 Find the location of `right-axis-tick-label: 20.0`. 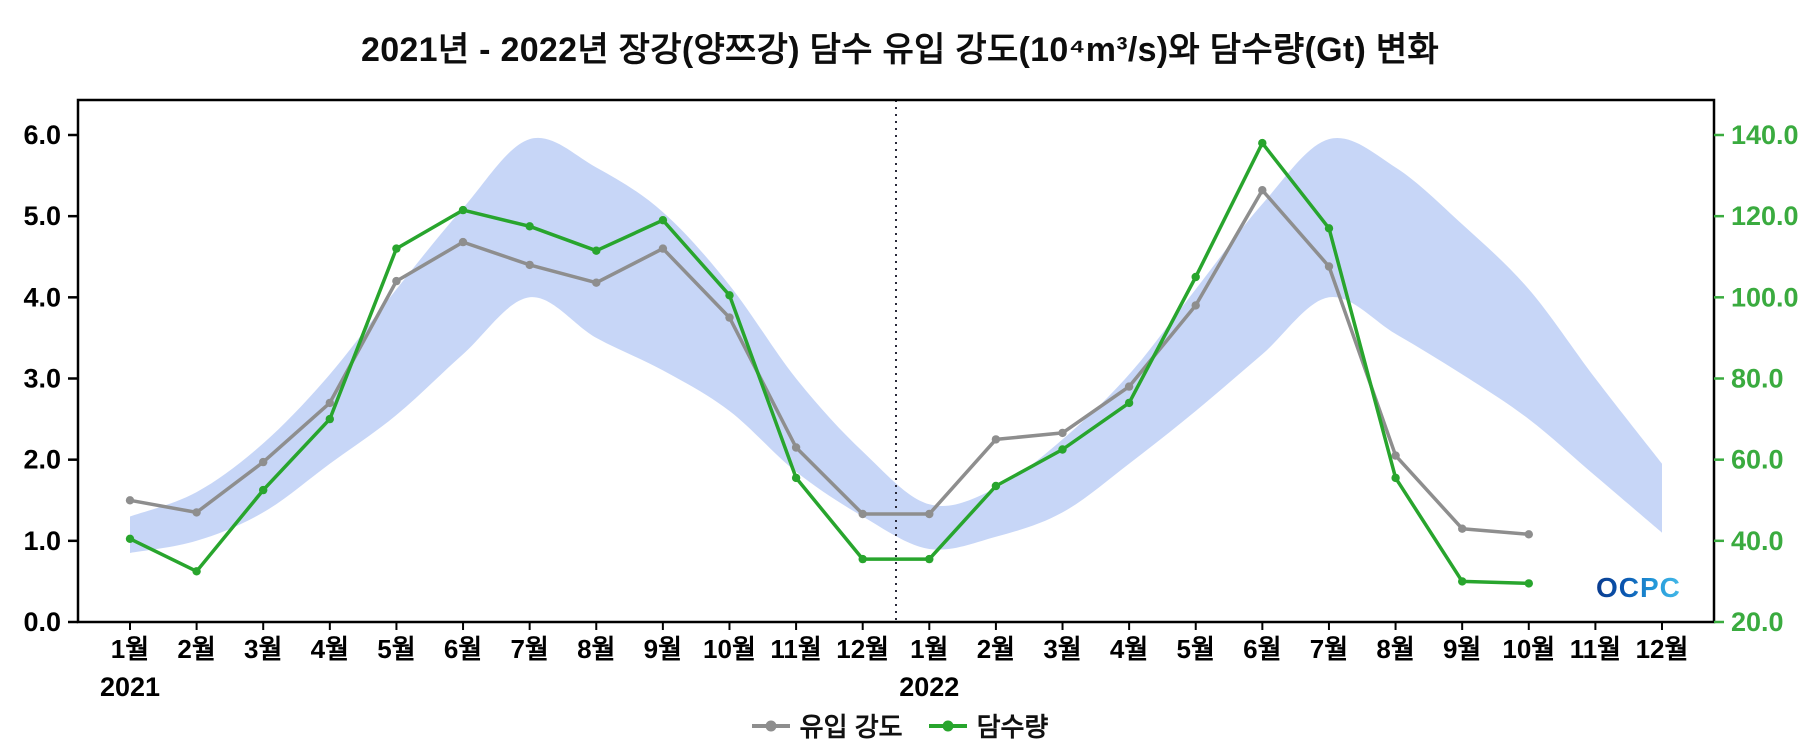

right-axis-tick-label: 20.0 is located at coordinates (1757, 622).